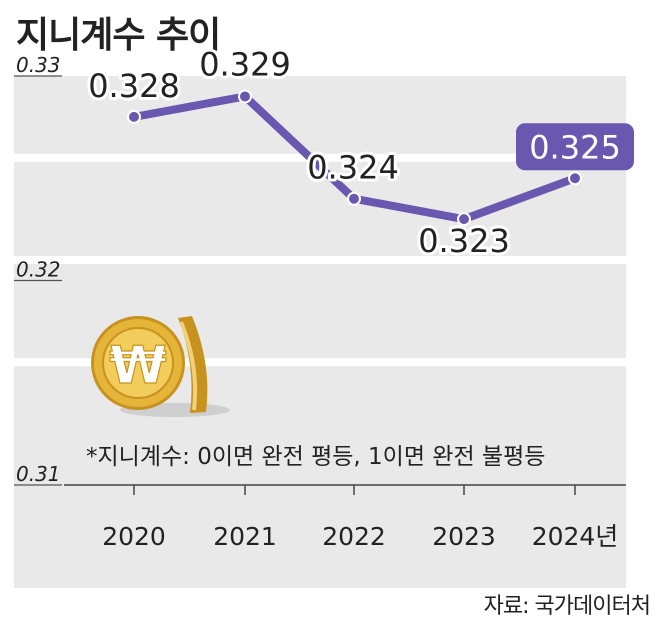 The width and height of the screenshot is (658, 626). What do you see at coordinates (245, 536) in the screenshot?
I see `x-tick-label: 2021` at bounding box center [245, 536].